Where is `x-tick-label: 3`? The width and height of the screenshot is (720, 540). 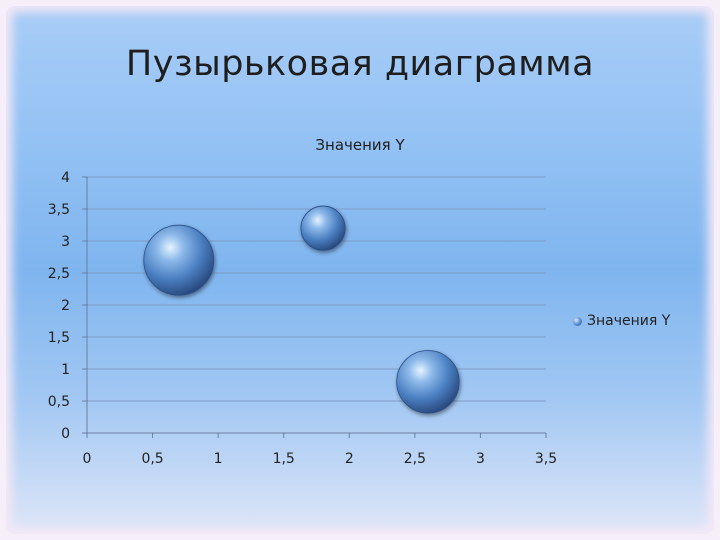 x-tick-label: 3 is located at coordinates (480, 459).